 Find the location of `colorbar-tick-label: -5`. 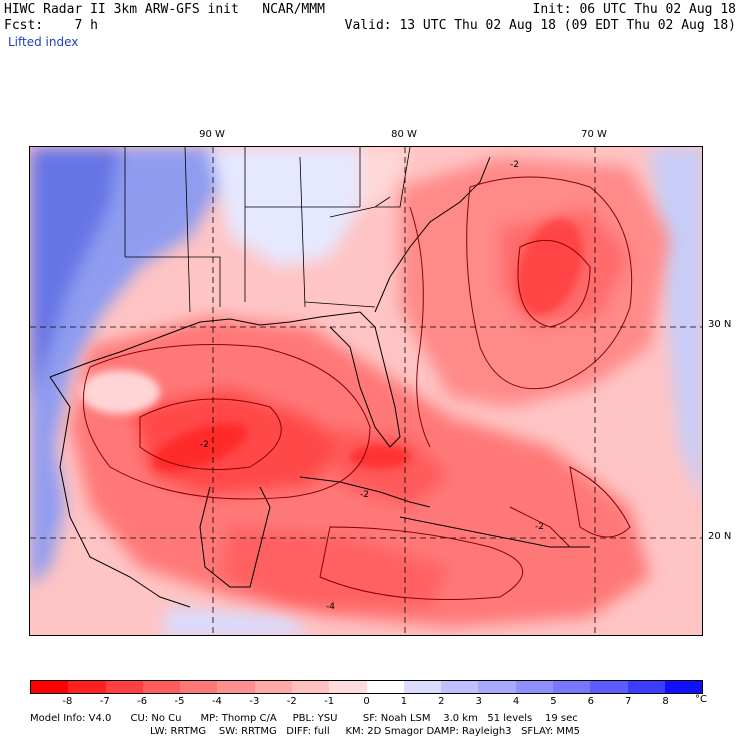

colorbar-tick-label: -5 is located at coordinates (179, 701).